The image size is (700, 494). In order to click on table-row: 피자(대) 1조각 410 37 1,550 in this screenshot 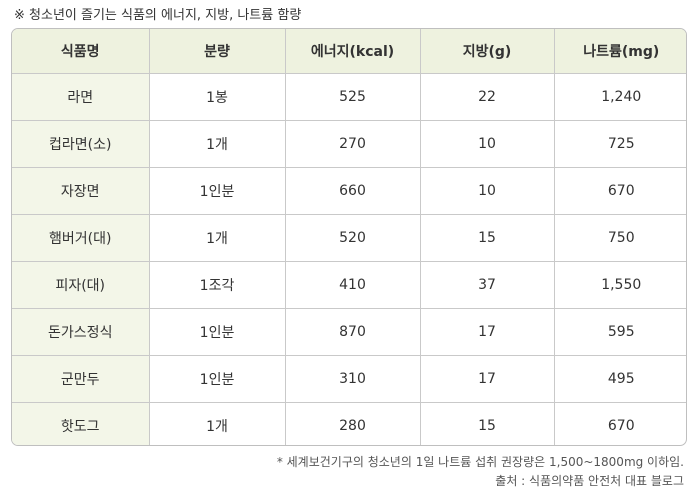, I will do `click(349, 285)`.